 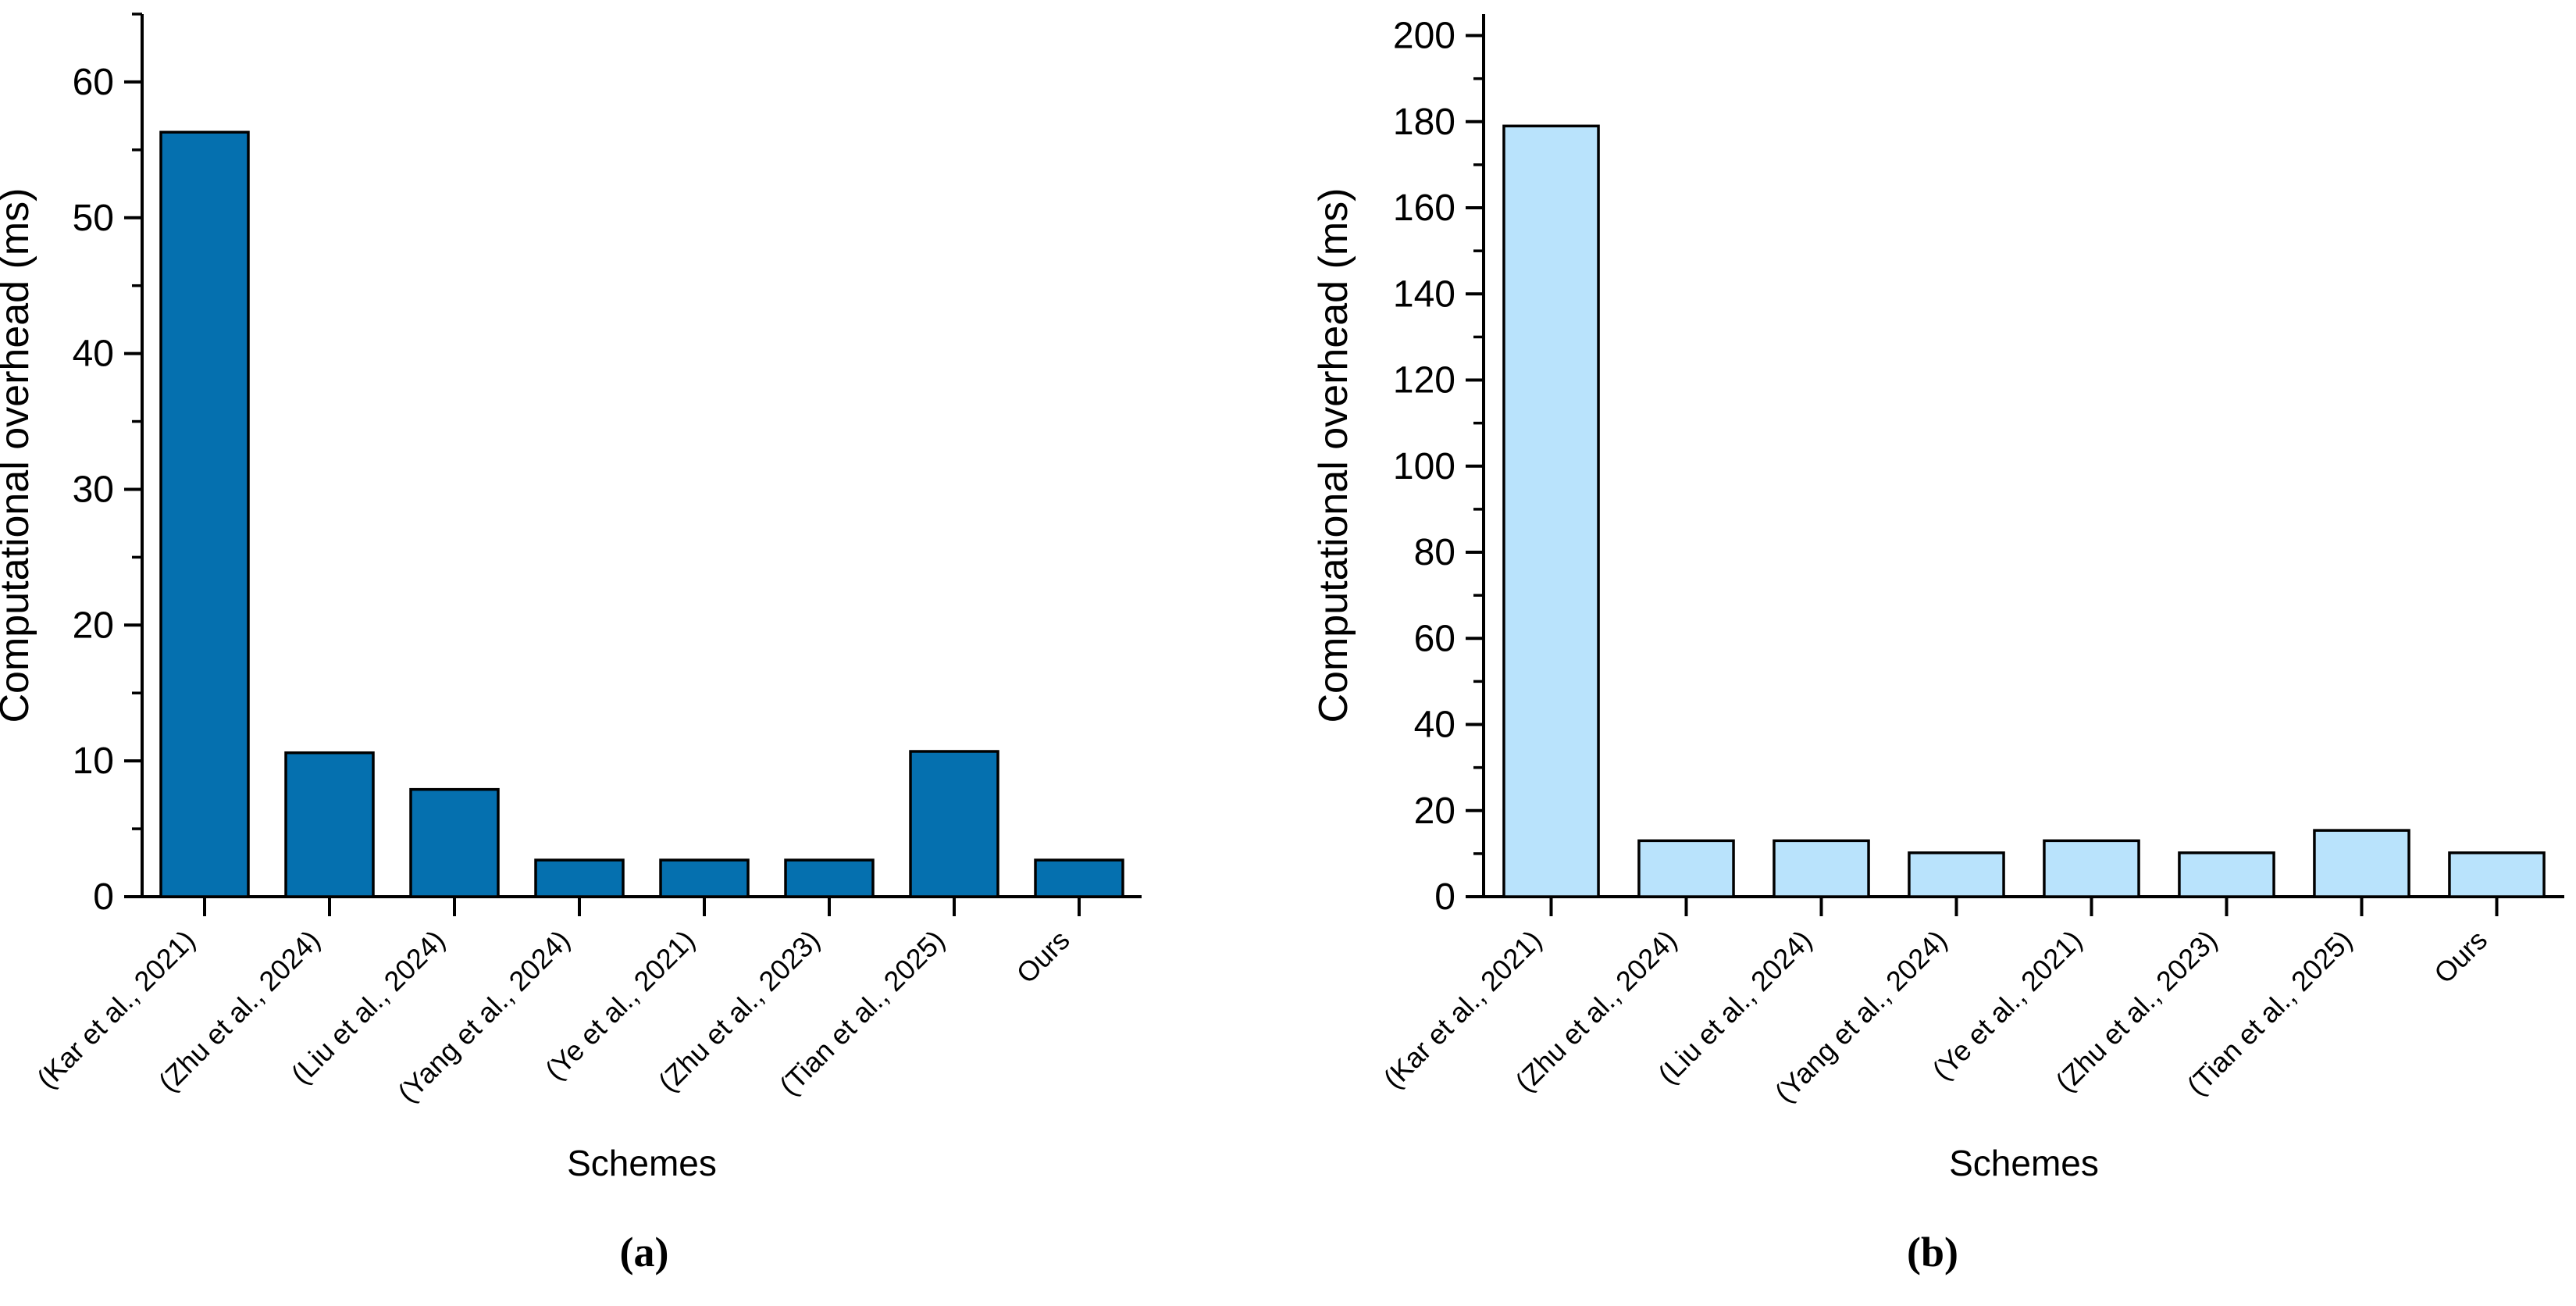 I want to click on y-tick-label: 200, so click(x=1424, y=36).